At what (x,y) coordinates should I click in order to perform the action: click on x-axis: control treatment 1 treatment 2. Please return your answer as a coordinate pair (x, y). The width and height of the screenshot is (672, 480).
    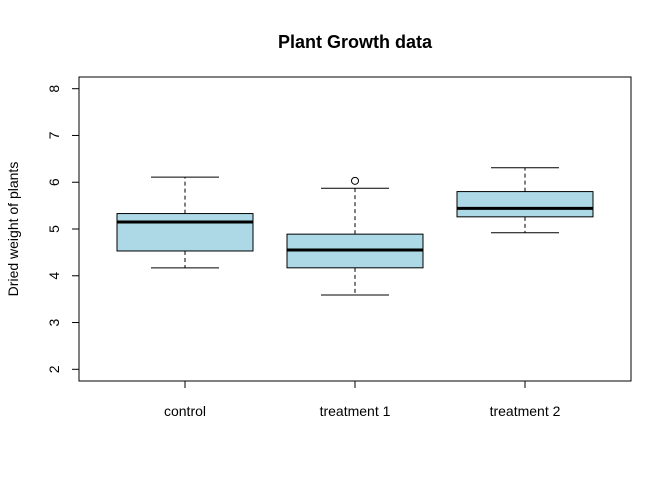
    Looking at the image, I should click on (362, 400).